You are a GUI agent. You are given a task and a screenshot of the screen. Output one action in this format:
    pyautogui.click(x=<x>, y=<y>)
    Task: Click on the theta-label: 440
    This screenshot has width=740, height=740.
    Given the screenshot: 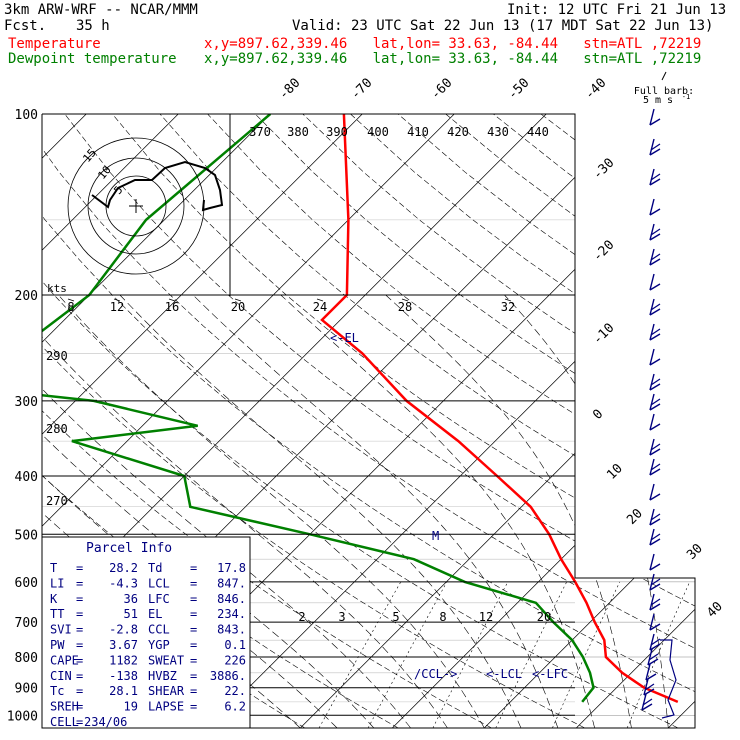 What is the action you would take?
    pyautogui.click(x=538, y=132)
    